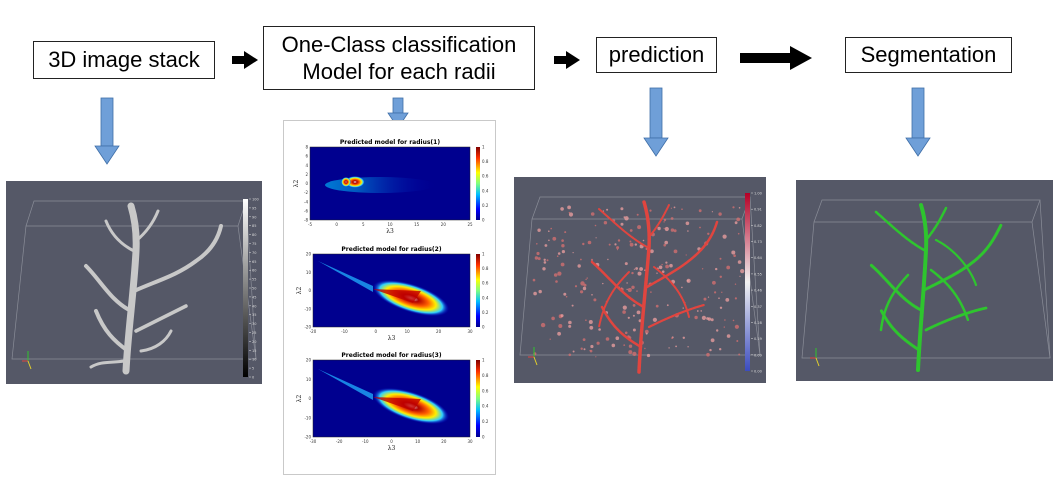 This screenshot has width=1056, height=488. Describe the element at coordinates (306, 174) in the screenshot. I see `y-tick-label: 2` at that location.